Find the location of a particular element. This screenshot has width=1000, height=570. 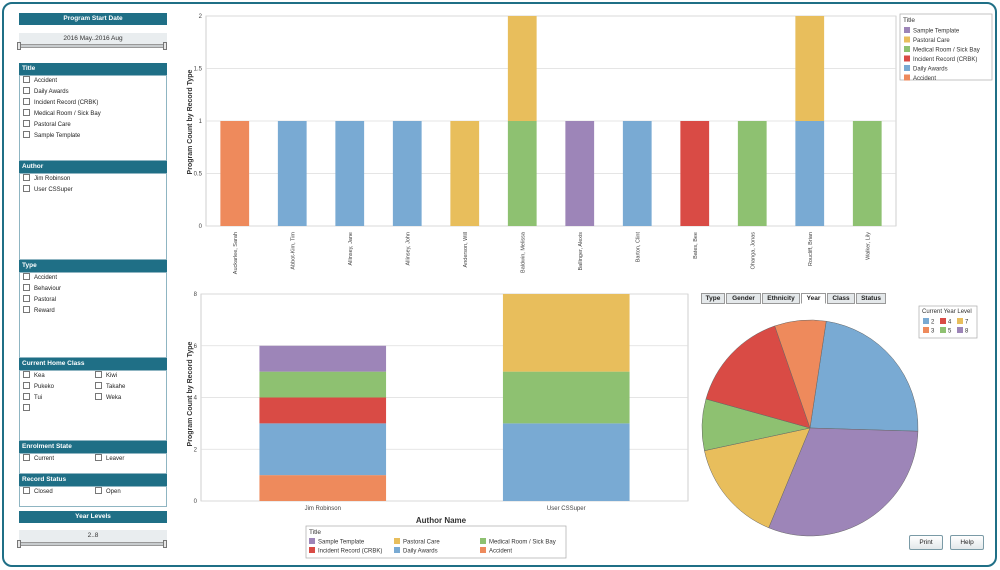

home-class-option: Takahe is located at coordinates (110, 387).